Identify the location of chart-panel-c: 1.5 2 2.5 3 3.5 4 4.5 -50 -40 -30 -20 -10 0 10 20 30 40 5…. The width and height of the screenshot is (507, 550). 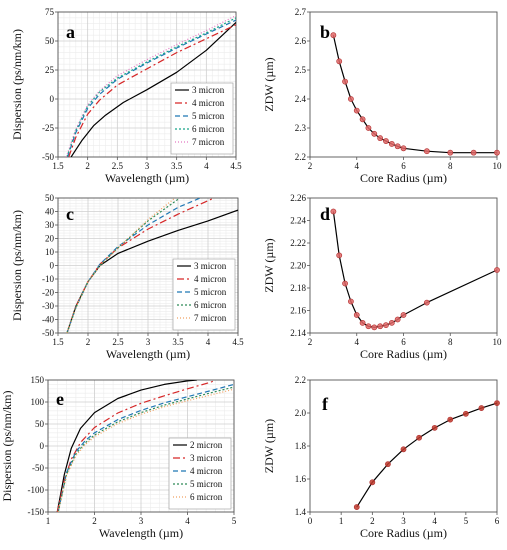
(127, 277).